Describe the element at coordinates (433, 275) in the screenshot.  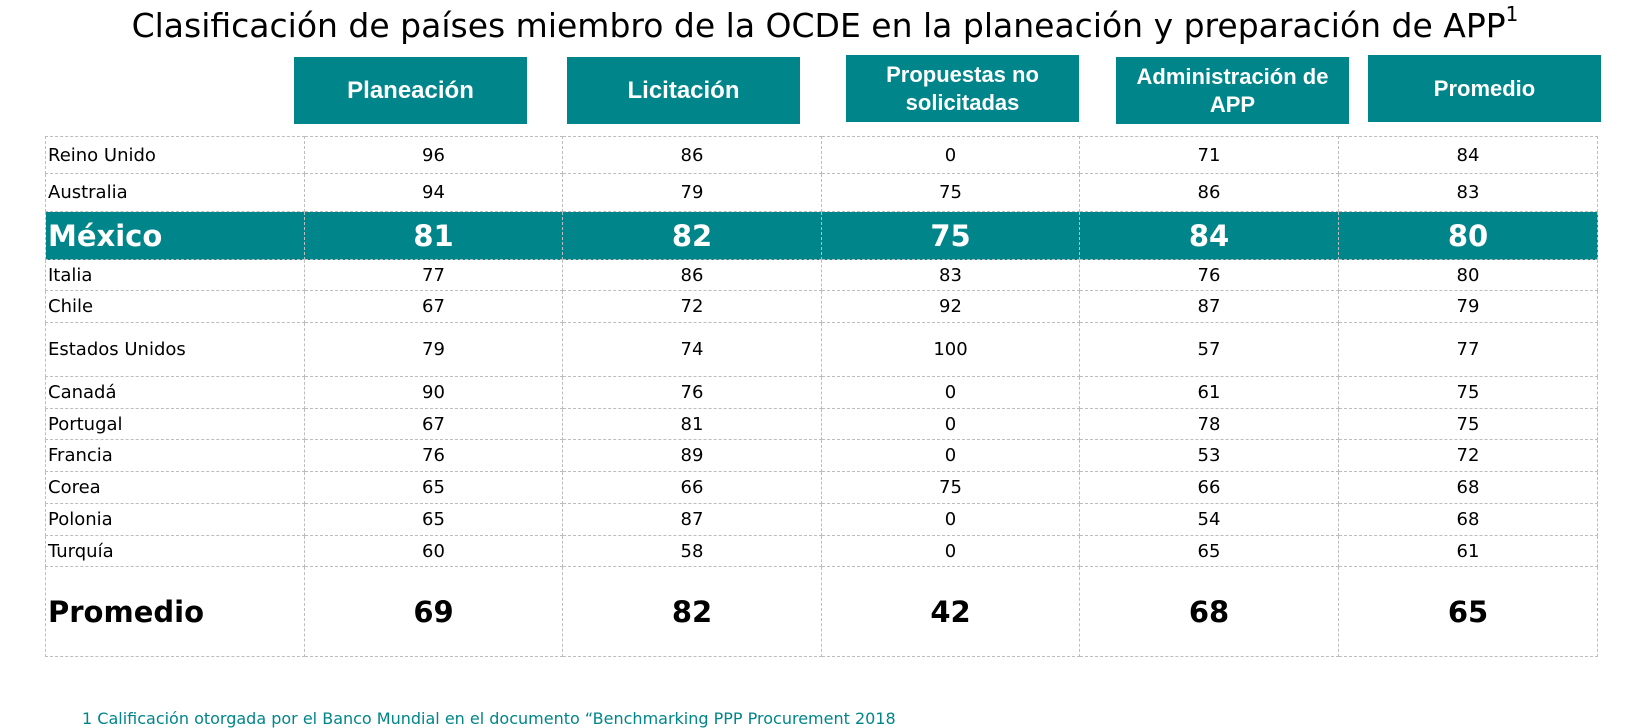
I see `value-cell: 77` at that location.